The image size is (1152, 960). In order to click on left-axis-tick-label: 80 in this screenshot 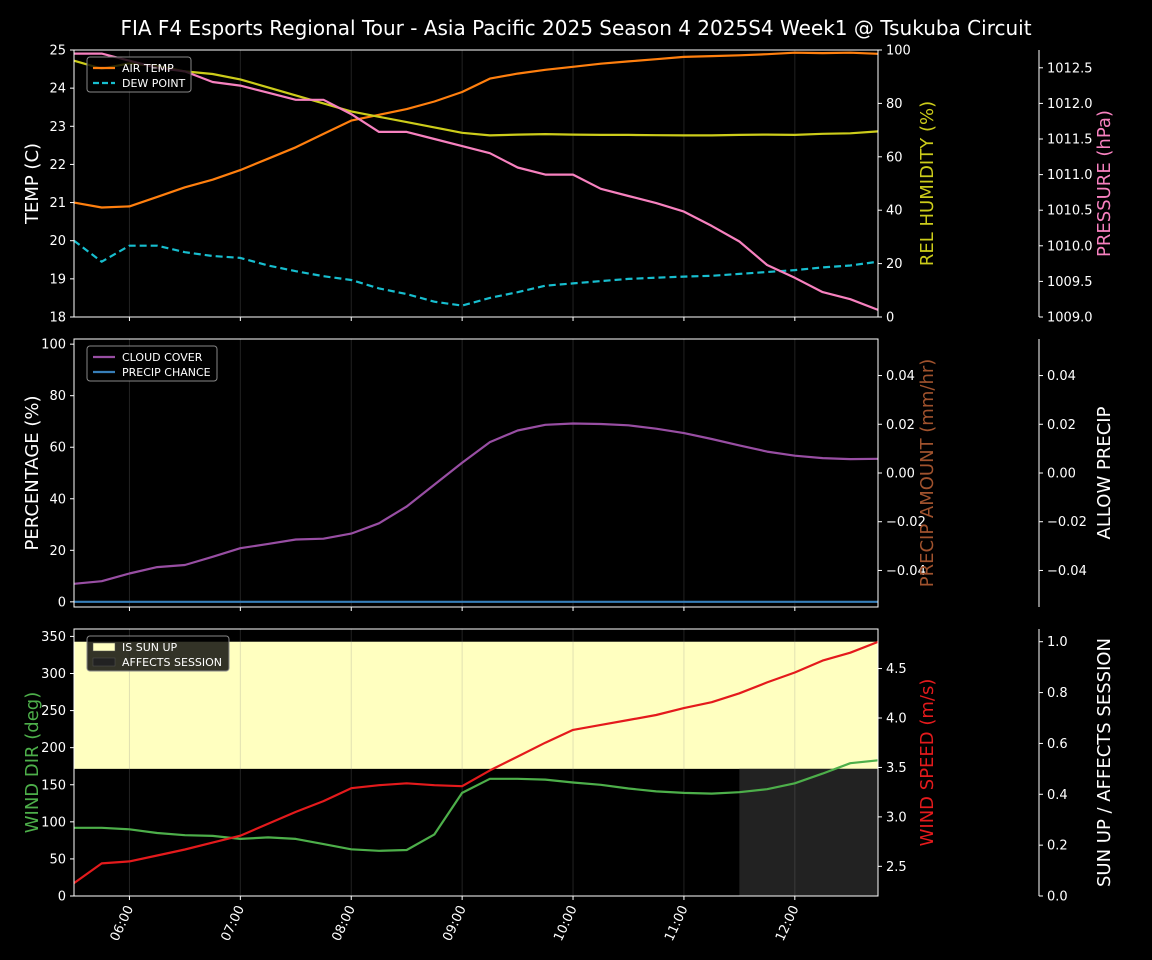, I will do `click(57, 396)`.